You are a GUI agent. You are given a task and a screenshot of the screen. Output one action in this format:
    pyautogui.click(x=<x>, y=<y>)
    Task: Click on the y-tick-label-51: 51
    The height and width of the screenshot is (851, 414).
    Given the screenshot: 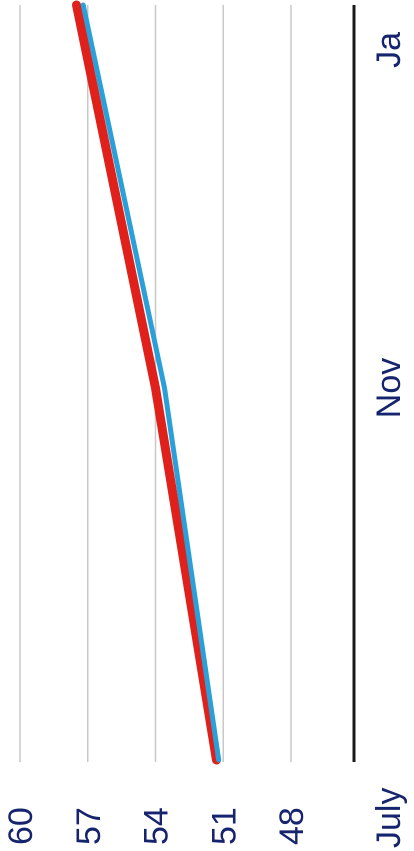 What is the action you would take?
    pyautogui.click(x=224, y=826)
    